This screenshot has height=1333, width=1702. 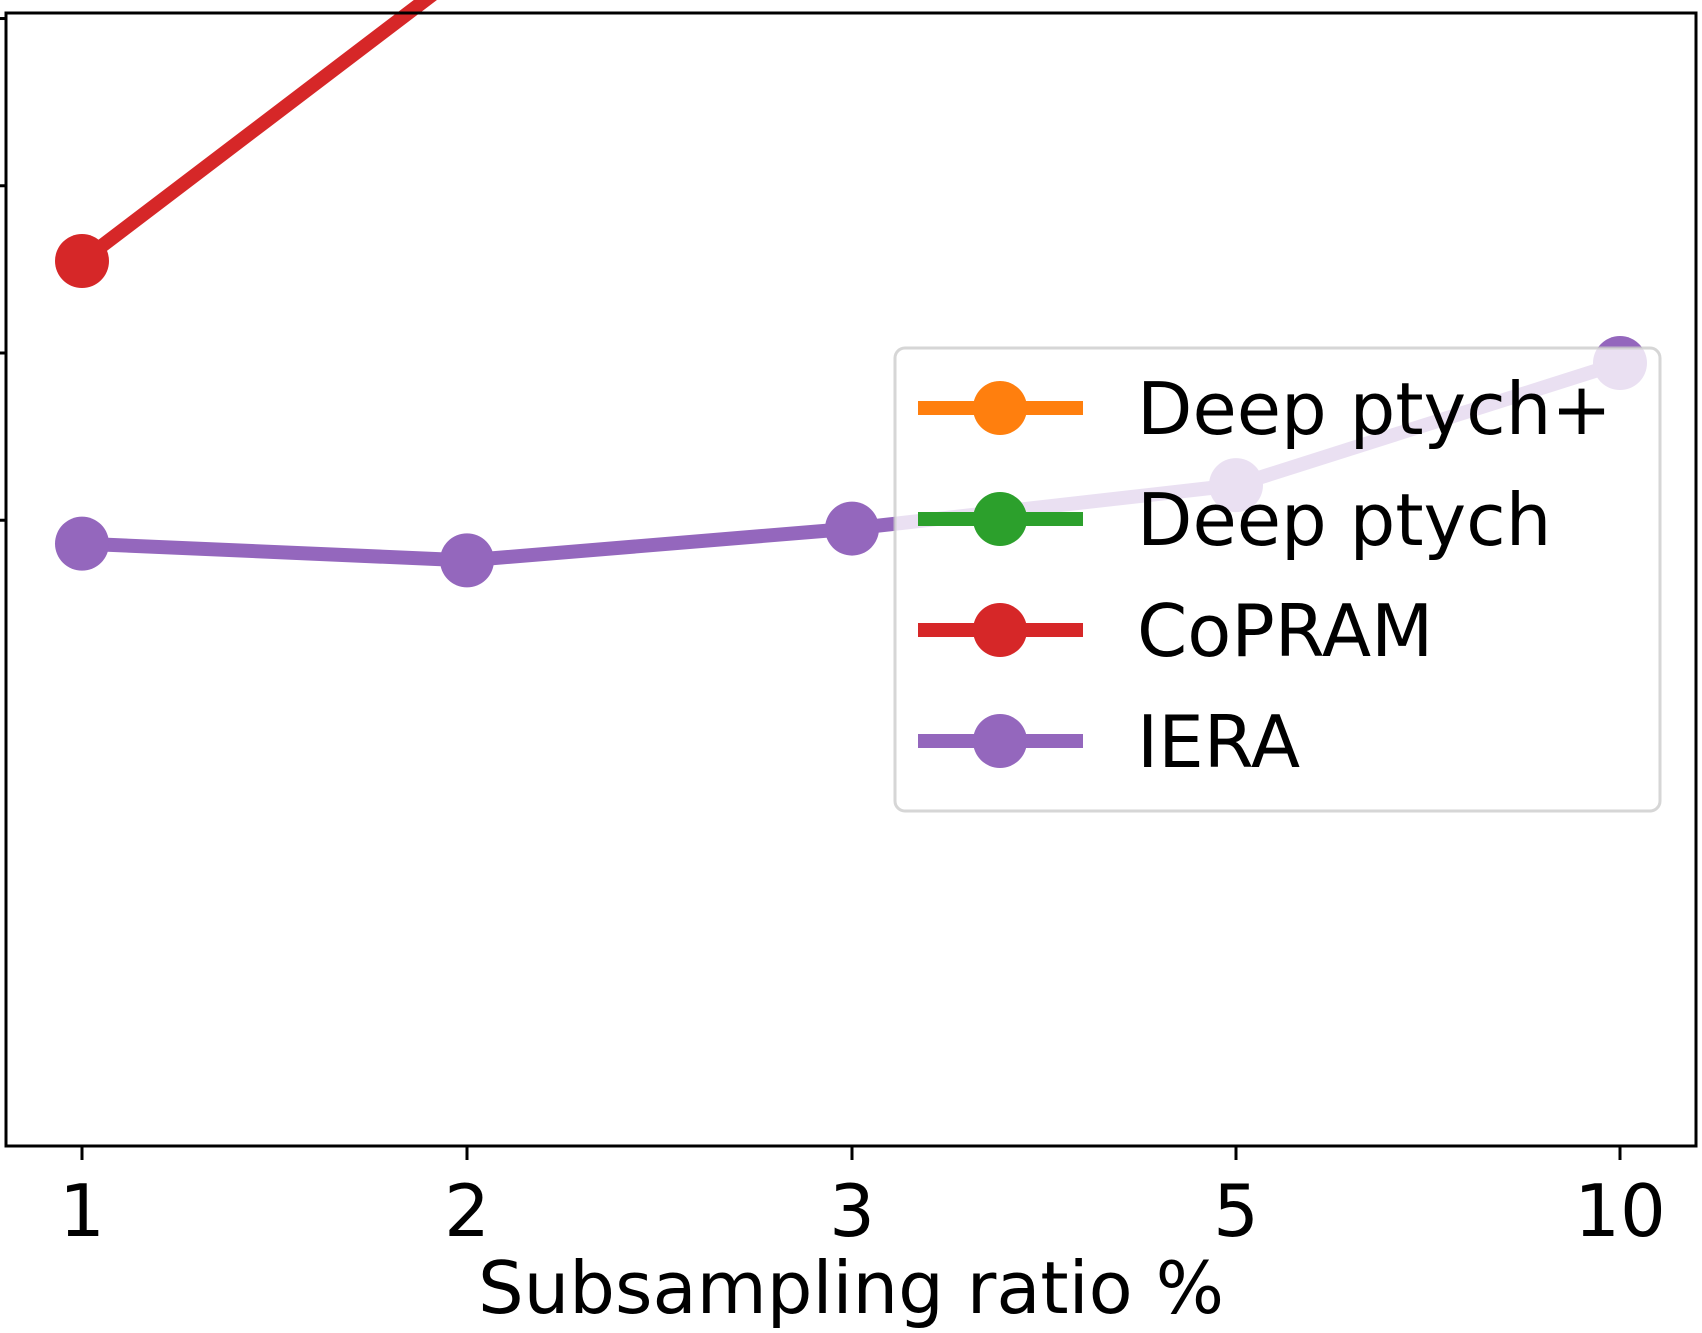 What do you see at coordinates (1285, 631) in the screenshot?
I see `legend-label: CoPRAM` at bounding box center [1285, 631].